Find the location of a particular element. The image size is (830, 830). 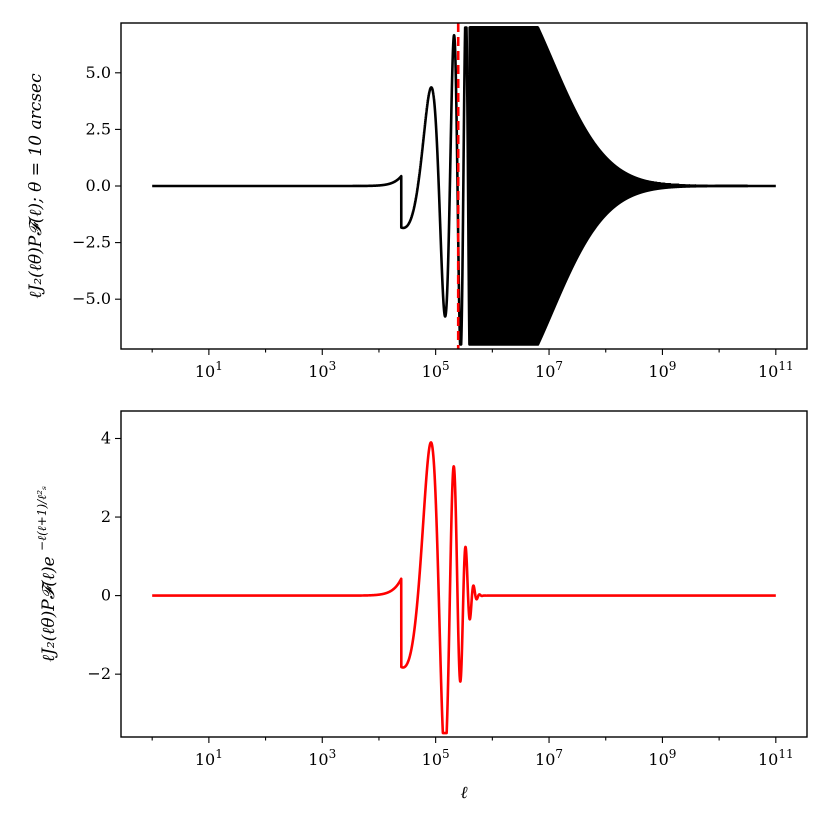

top-y-axis-label: ℓJ₂(ℓθ)P𝓕(ℓ); θ = 10 arcsec is located at coordinates (36, 186).